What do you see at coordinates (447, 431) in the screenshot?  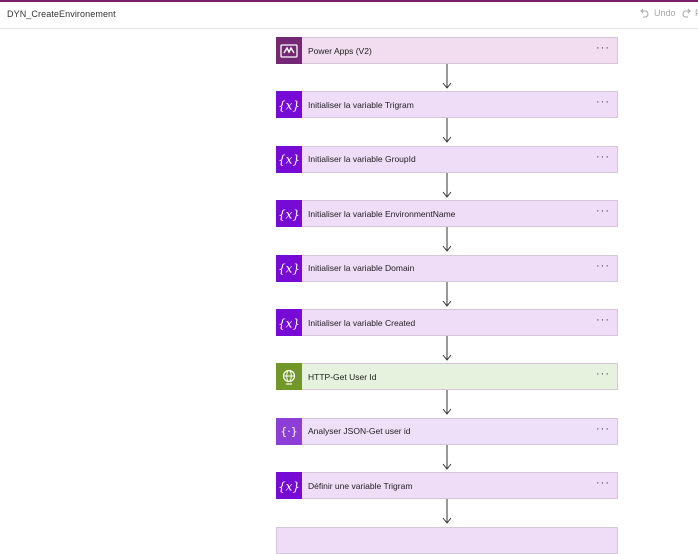 I see `flow-step-card: {·} Analyser JSON-Get user id ···` at bounding box center [447, 431].